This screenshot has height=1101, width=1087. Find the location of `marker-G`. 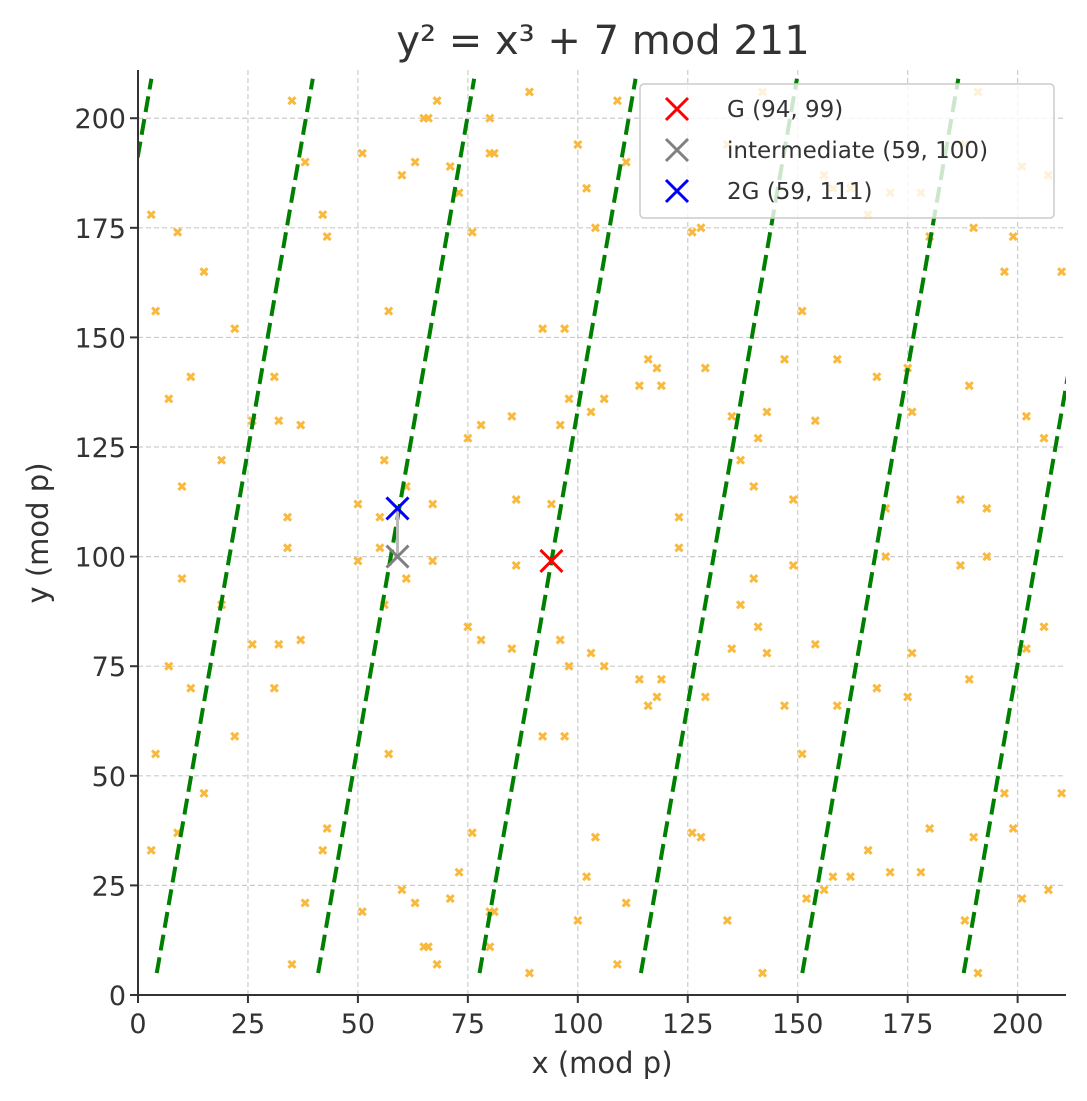

marker-G is located at coordinates (551, 561).